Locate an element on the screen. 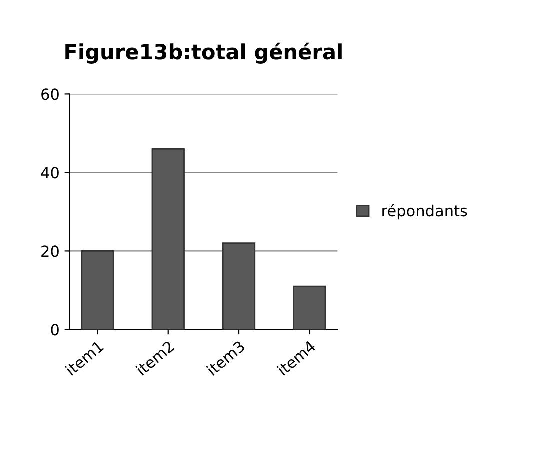 The image size is (536, 471). chart-title: Figure13b:total général is located at coordinates (204, 53).